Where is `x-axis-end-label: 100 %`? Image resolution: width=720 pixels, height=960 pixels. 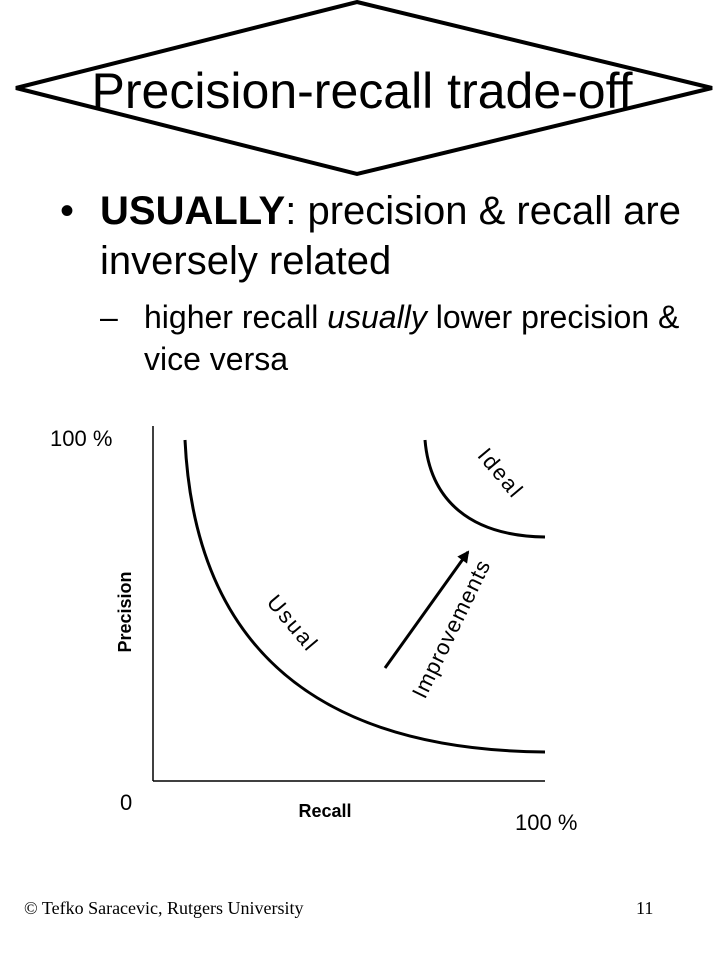
x-axis-end-label: 100 % is located at coordinates (546, 822).